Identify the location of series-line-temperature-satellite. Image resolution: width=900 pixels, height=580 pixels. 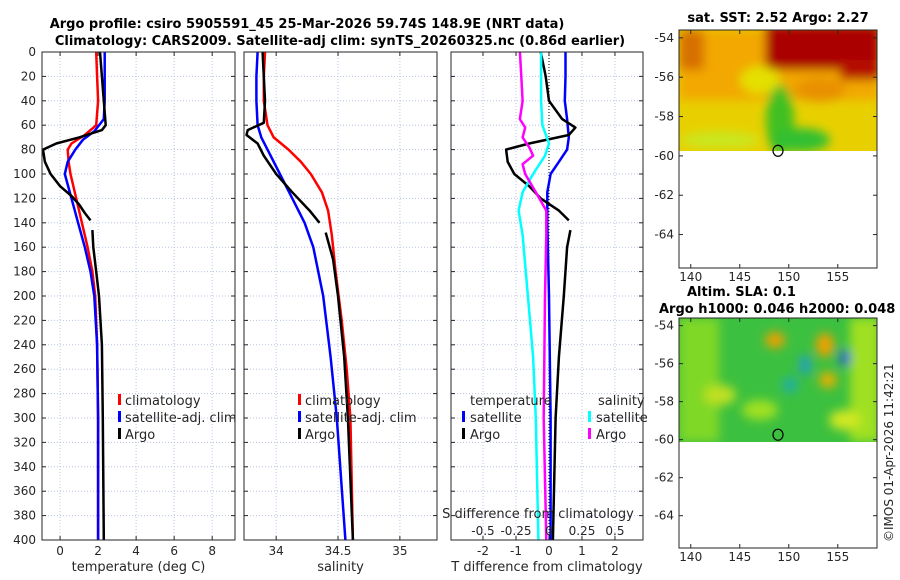
(558, 296).